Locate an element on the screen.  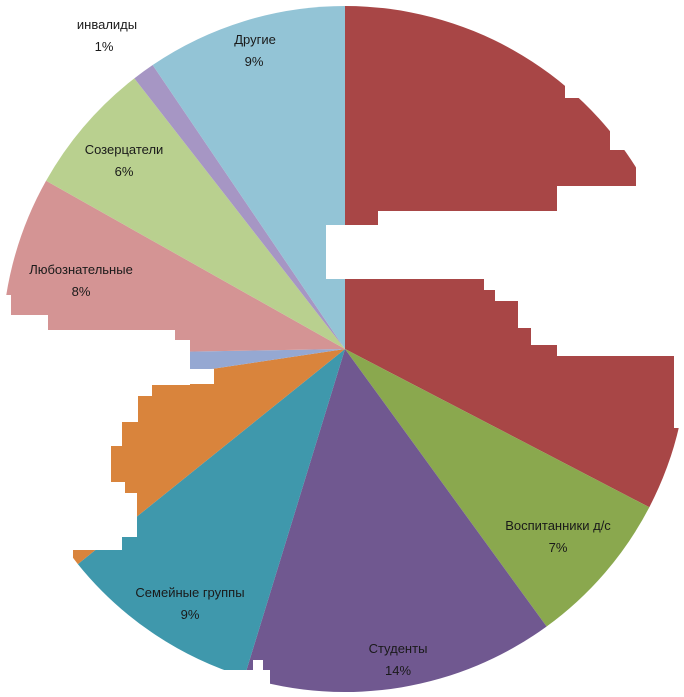
slice-label-other: Другие is located at coordinates (255, 39).